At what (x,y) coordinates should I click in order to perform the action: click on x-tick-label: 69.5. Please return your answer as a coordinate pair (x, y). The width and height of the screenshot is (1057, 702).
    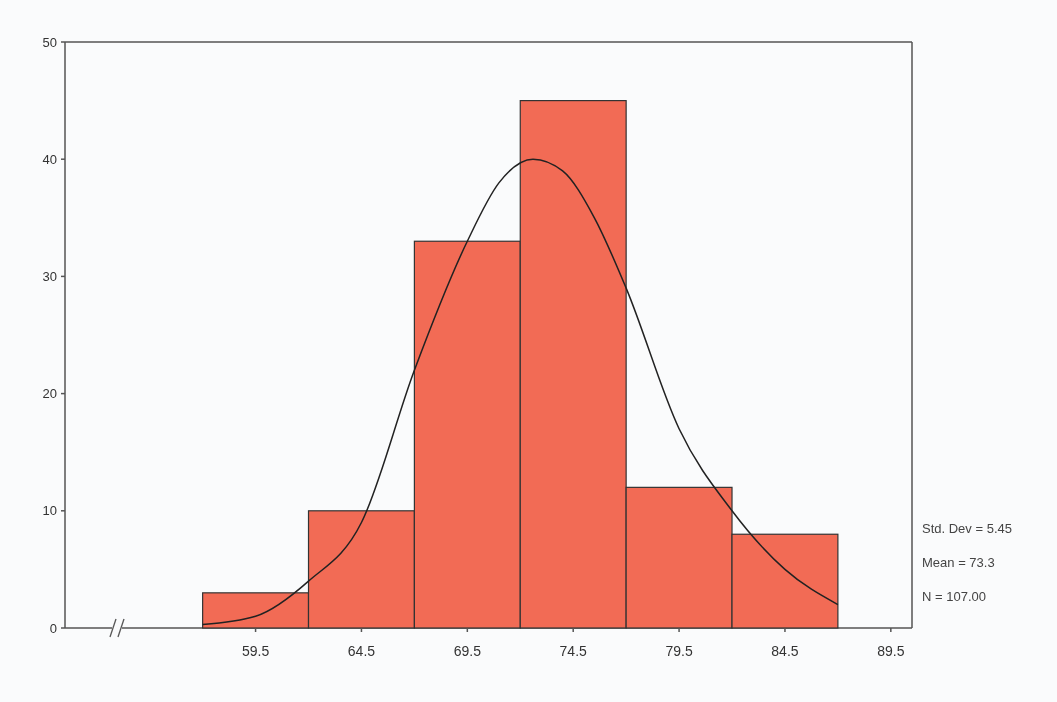
    Looking at the image, I should click on (467, 651).